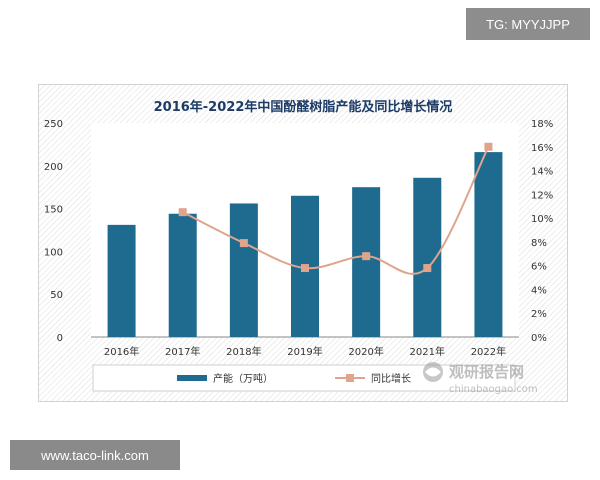 The height and width of the screenshot is (480, 600). I want to click on y-left-tick-label: 250, so click(53, 124).